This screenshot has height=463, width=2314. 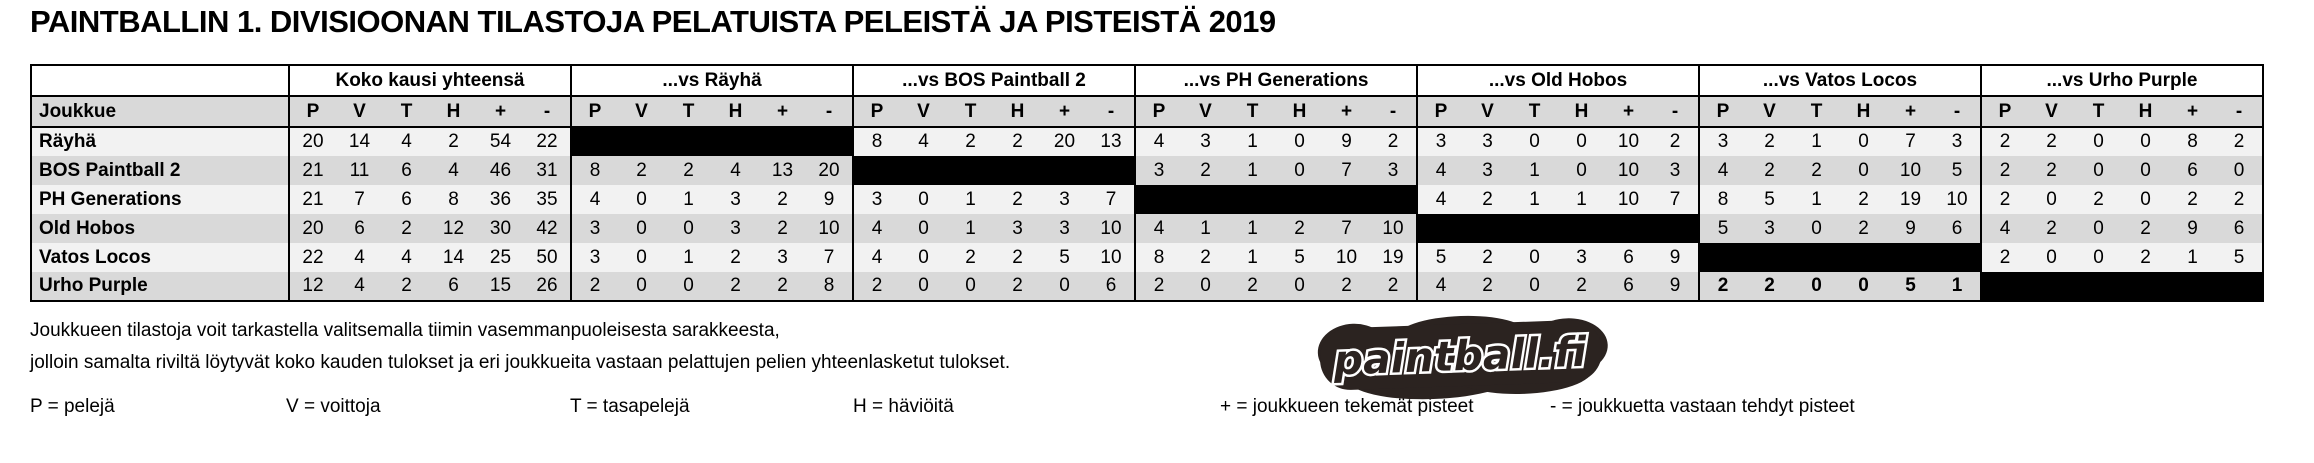 I want to click on stat-value-cell: 14, so click(x=453, y=257).